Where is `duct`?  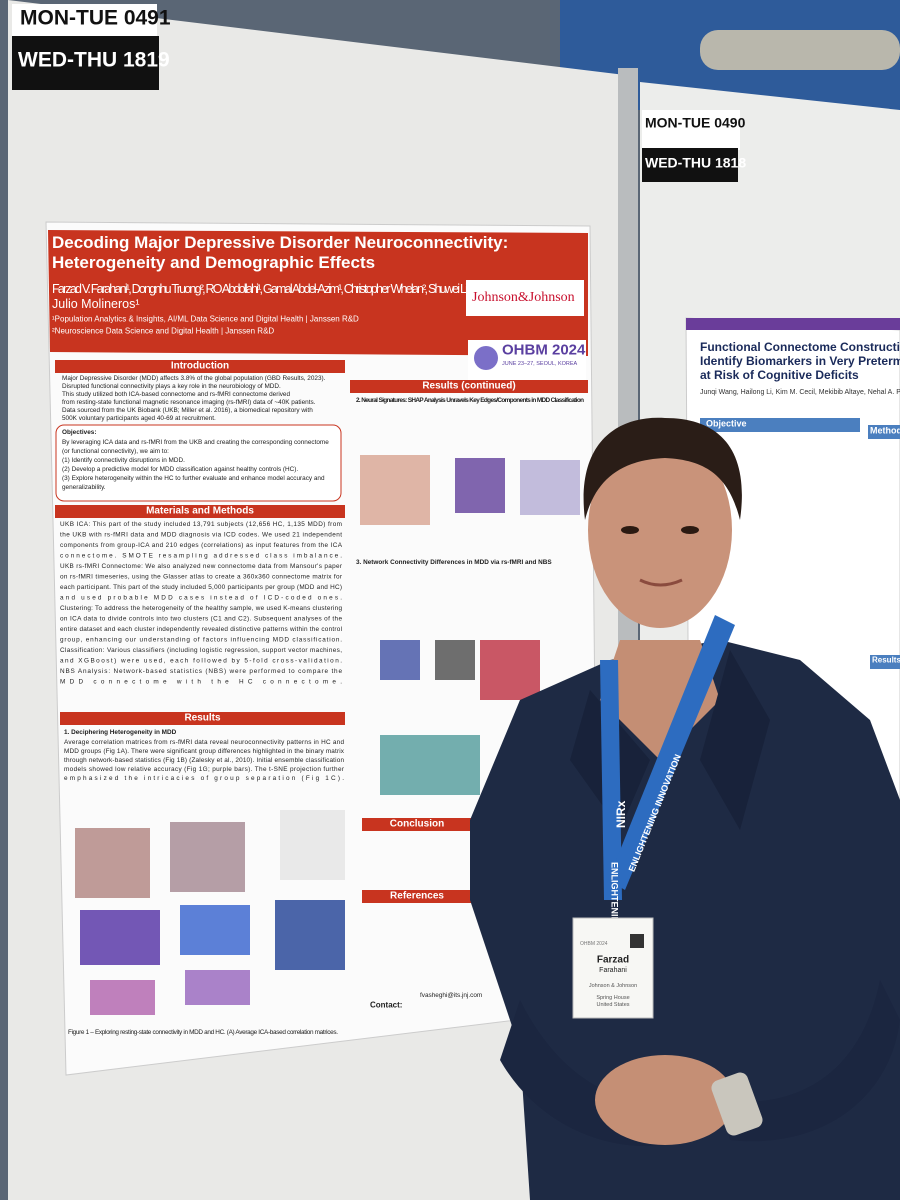 duct is located at coordinates (800, 50).